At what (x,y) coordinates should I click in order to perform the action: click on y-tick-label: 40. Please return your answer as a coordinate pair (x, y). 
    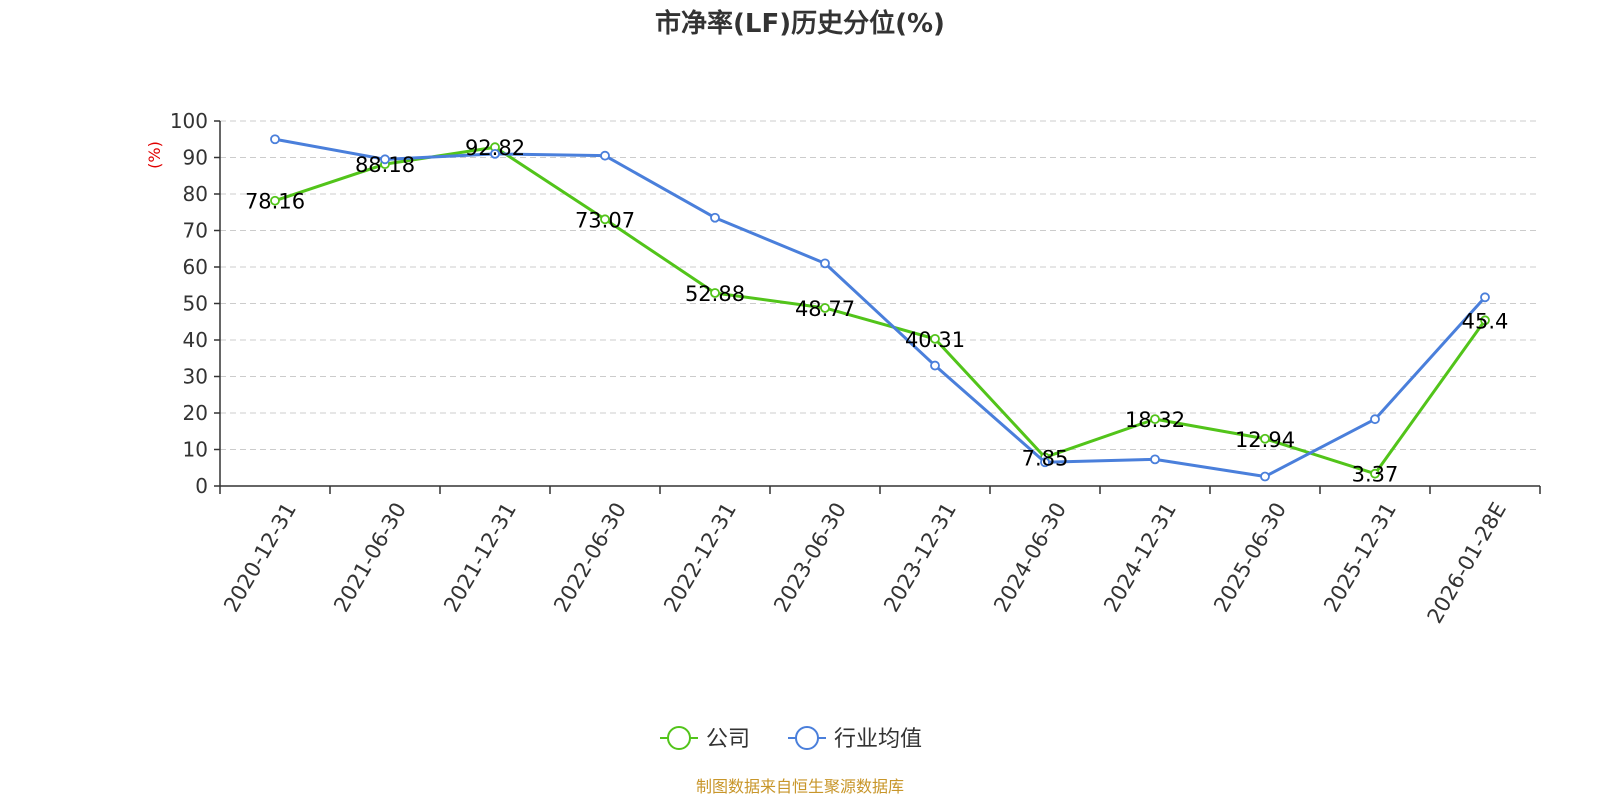
    Looking at the image, I should click on (195, 340).